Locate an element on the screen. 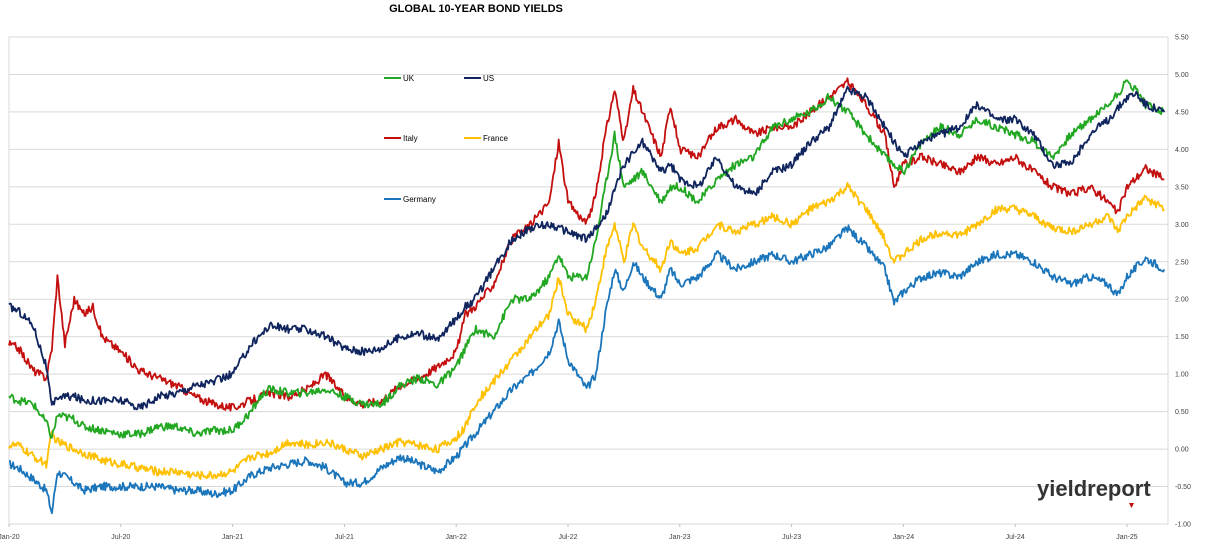 The width and height of the screenshot is (1219, 550). y-tick-label: 0.00 is located at coordinates (1182, 450).